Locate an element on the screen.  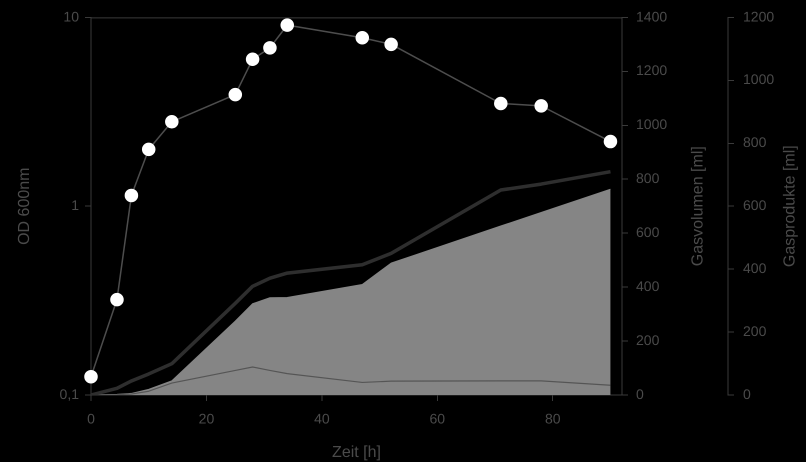
y-tick-label: 1 is located at coordinates (75, 205).